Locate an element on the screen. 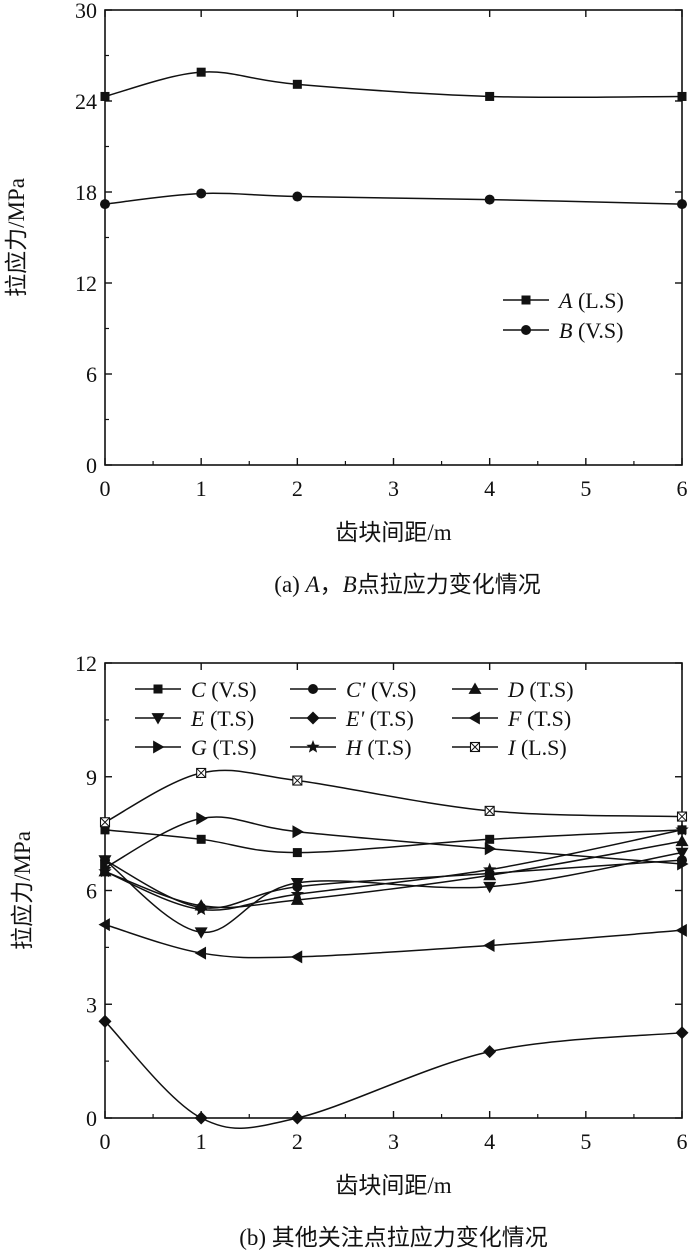 The height and width of the screenshot is (1257, 700). legend-label: D (T.S) is located at coordinates (540, 689).